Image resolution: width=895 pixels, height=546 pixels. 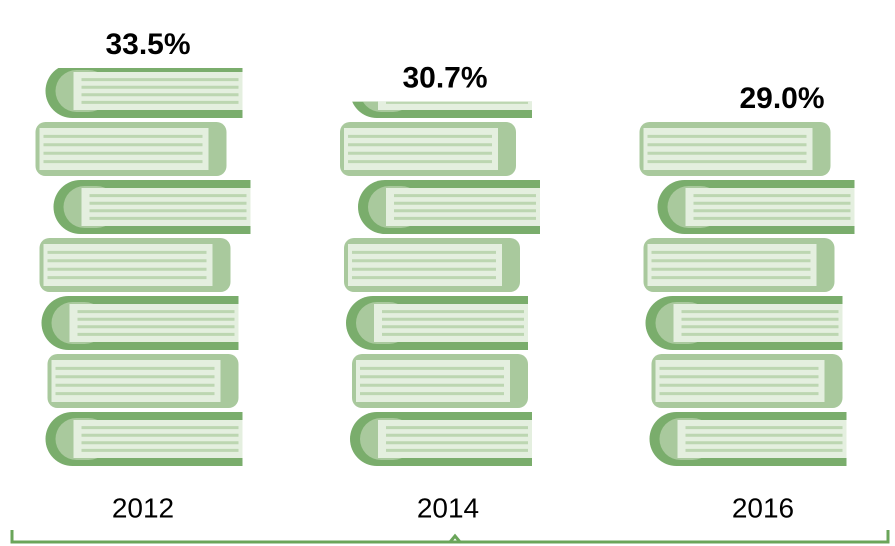 What do you see at coordinates (448, 507) in the screenshot?
I see `x-tick-label: 2014` at bounding box center [448, 507].